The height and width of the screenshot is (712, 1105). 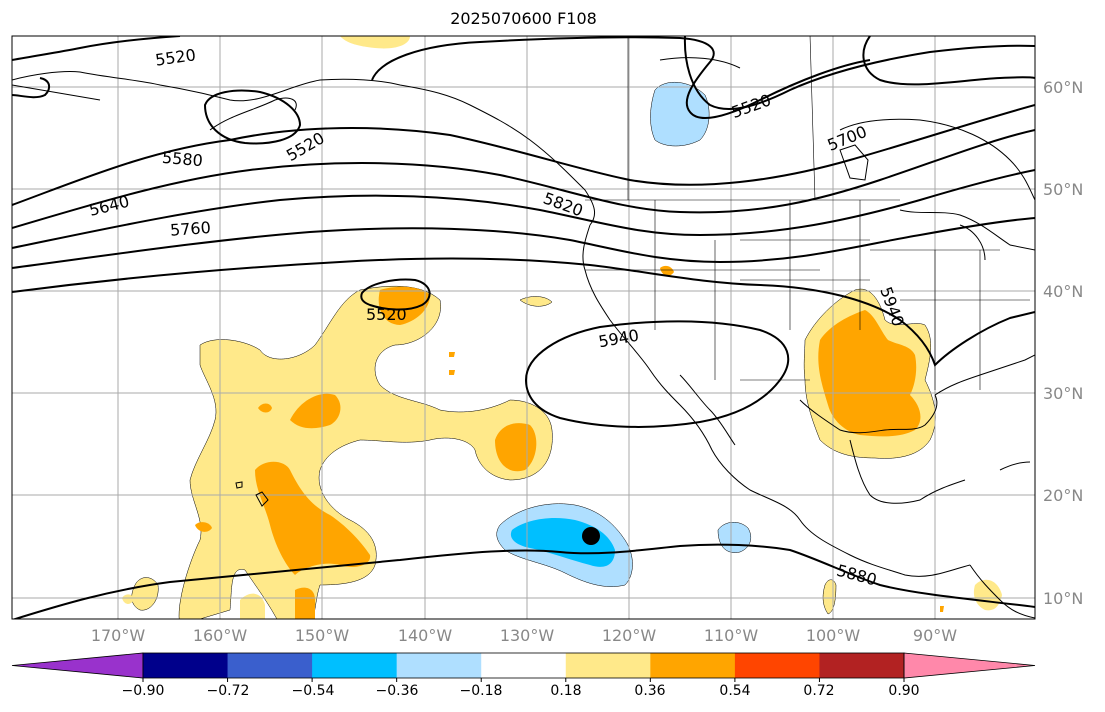 What do you see at coordinates (935, 635) in the screenshot?
I see `lon-label: 90°W` at bounding box center [935, 635].